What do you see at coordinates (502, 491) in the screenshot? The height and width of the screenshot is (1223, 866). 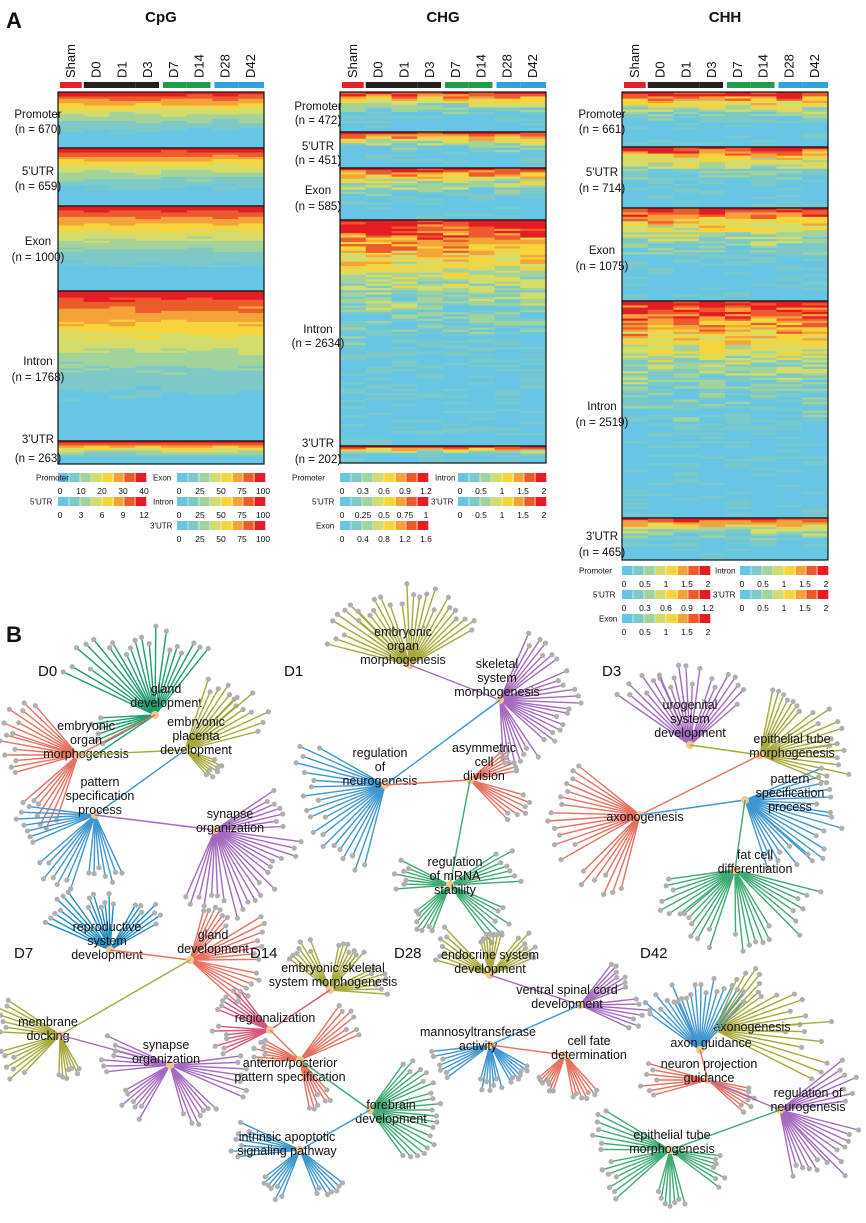 I see `colorbar-tick: 1` at bounding box center [502, 491].